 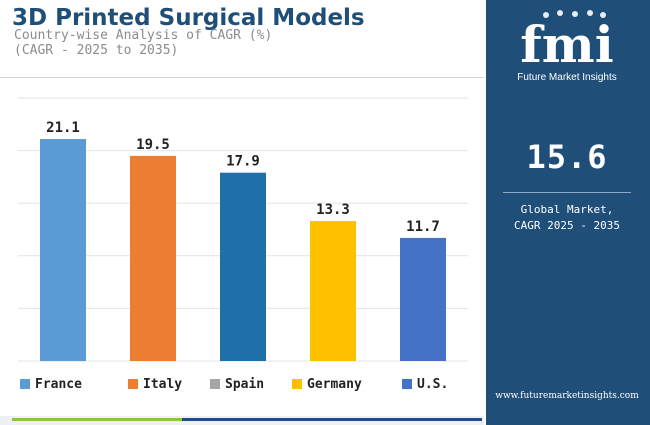 I want to click on fmi-logo: fmi Future Market Insights, so click(x=567, y=47).